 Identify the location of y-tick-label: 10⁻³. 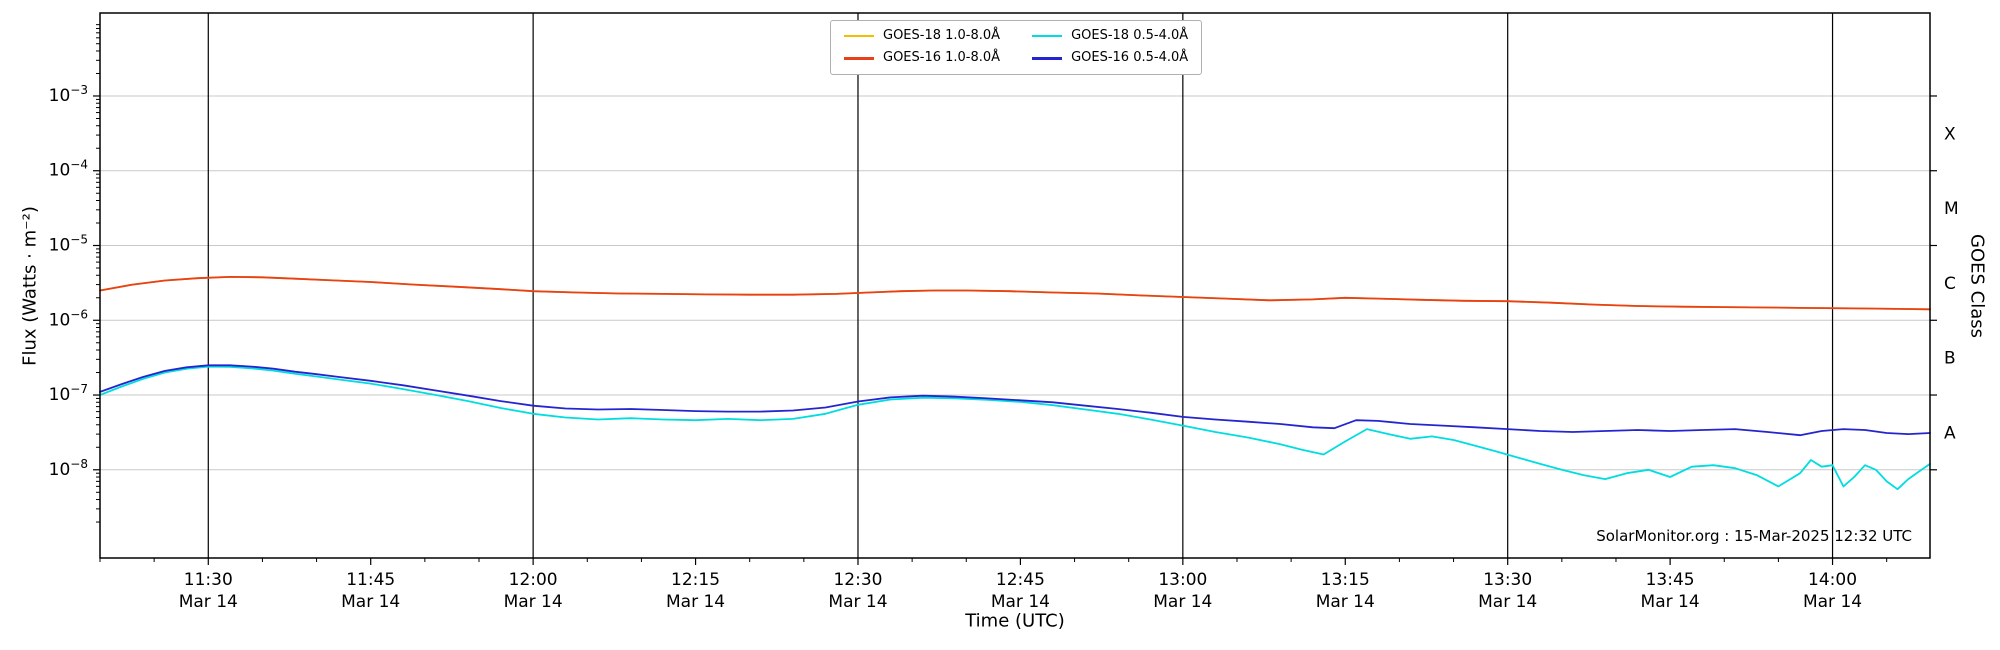
(68, 94).